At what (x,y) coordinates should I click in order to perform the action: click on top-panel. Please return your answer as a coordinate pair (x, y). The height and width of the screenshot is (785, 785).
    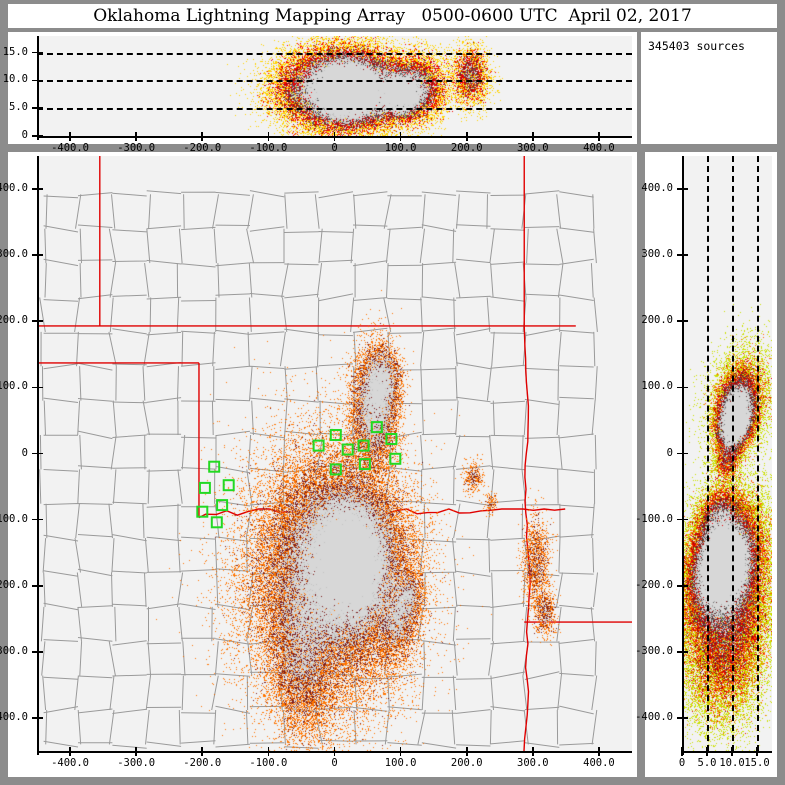
    Looking at the image, I should click on (322, 88).